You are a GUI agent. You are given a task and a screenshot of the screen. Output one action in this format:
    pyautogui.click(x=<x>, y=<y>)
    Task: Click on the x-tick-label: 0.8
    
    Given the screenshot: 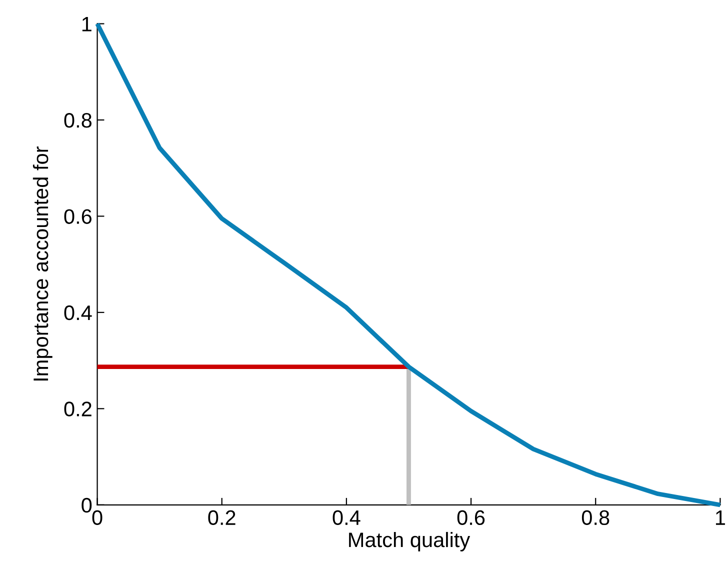 What is the action you would take?
    pyautogui.click(x=596, y=518)
    